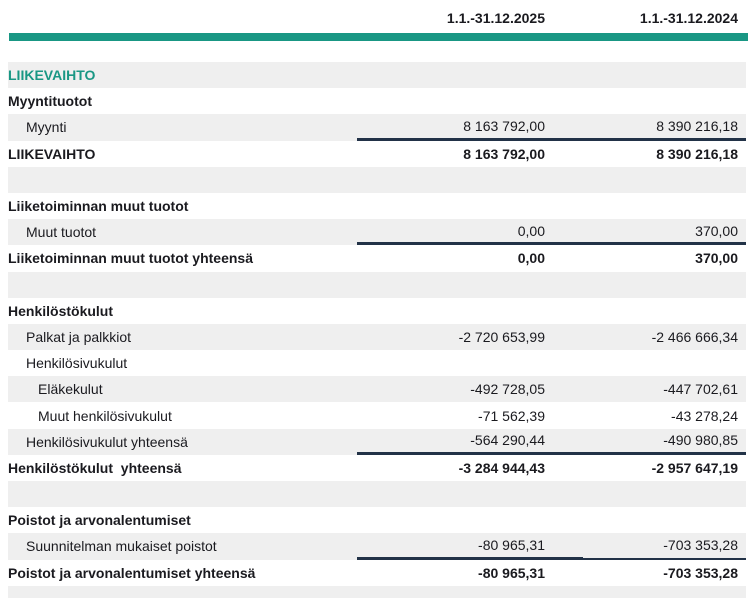  I want to click on row-value-2025: -71 562,39, so click(511, 415).